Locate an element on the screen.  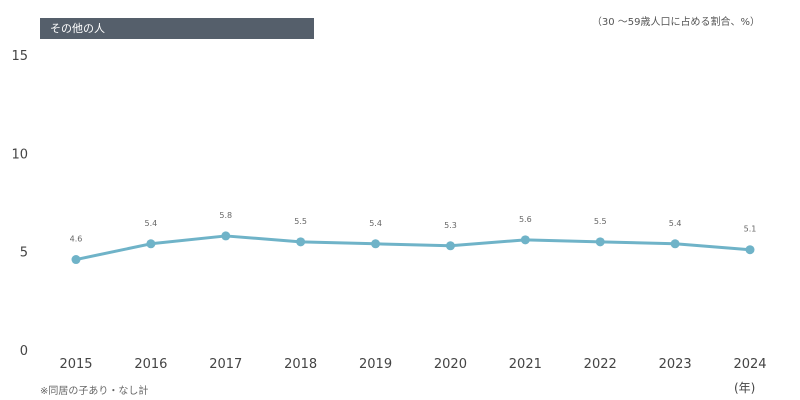
x-tick-label: 2022 is located at coordinates (600, 364).